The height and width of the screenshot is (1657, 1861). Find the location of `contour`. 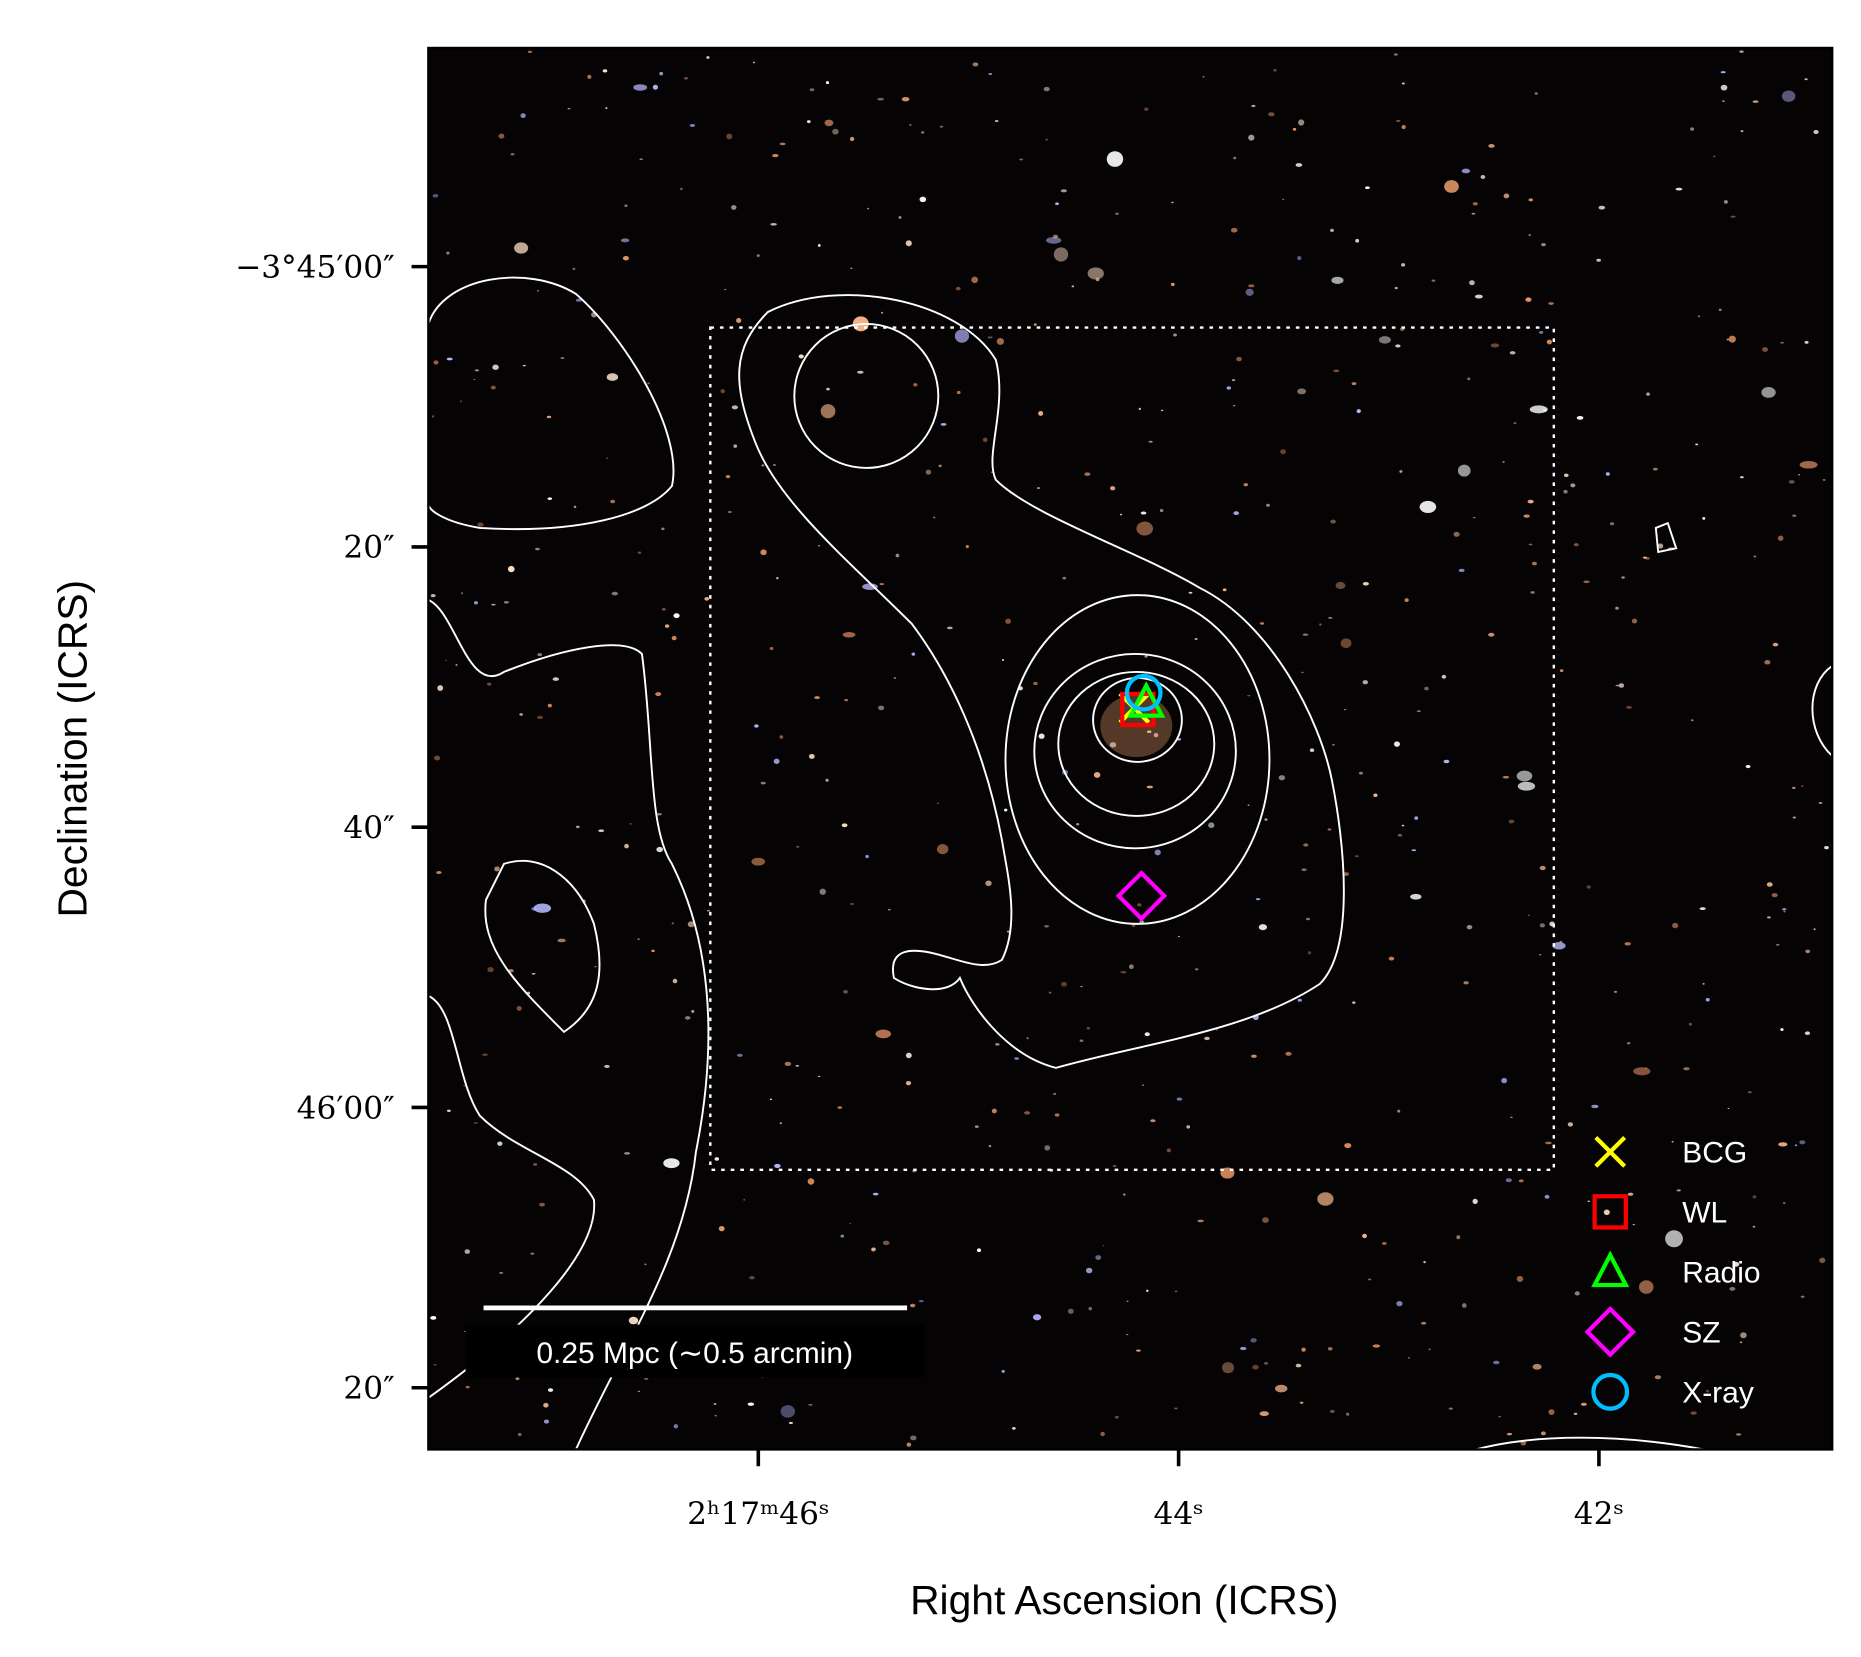

contour is located at coordinates (1135, 751).